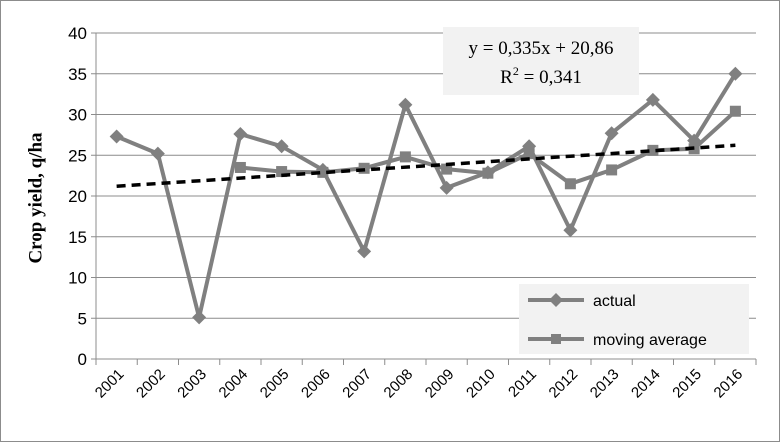  What do you see at coordinates (440, 384) in the screenshot?
I see `x-tick-label: 2009` at bounding box center [440, 384].